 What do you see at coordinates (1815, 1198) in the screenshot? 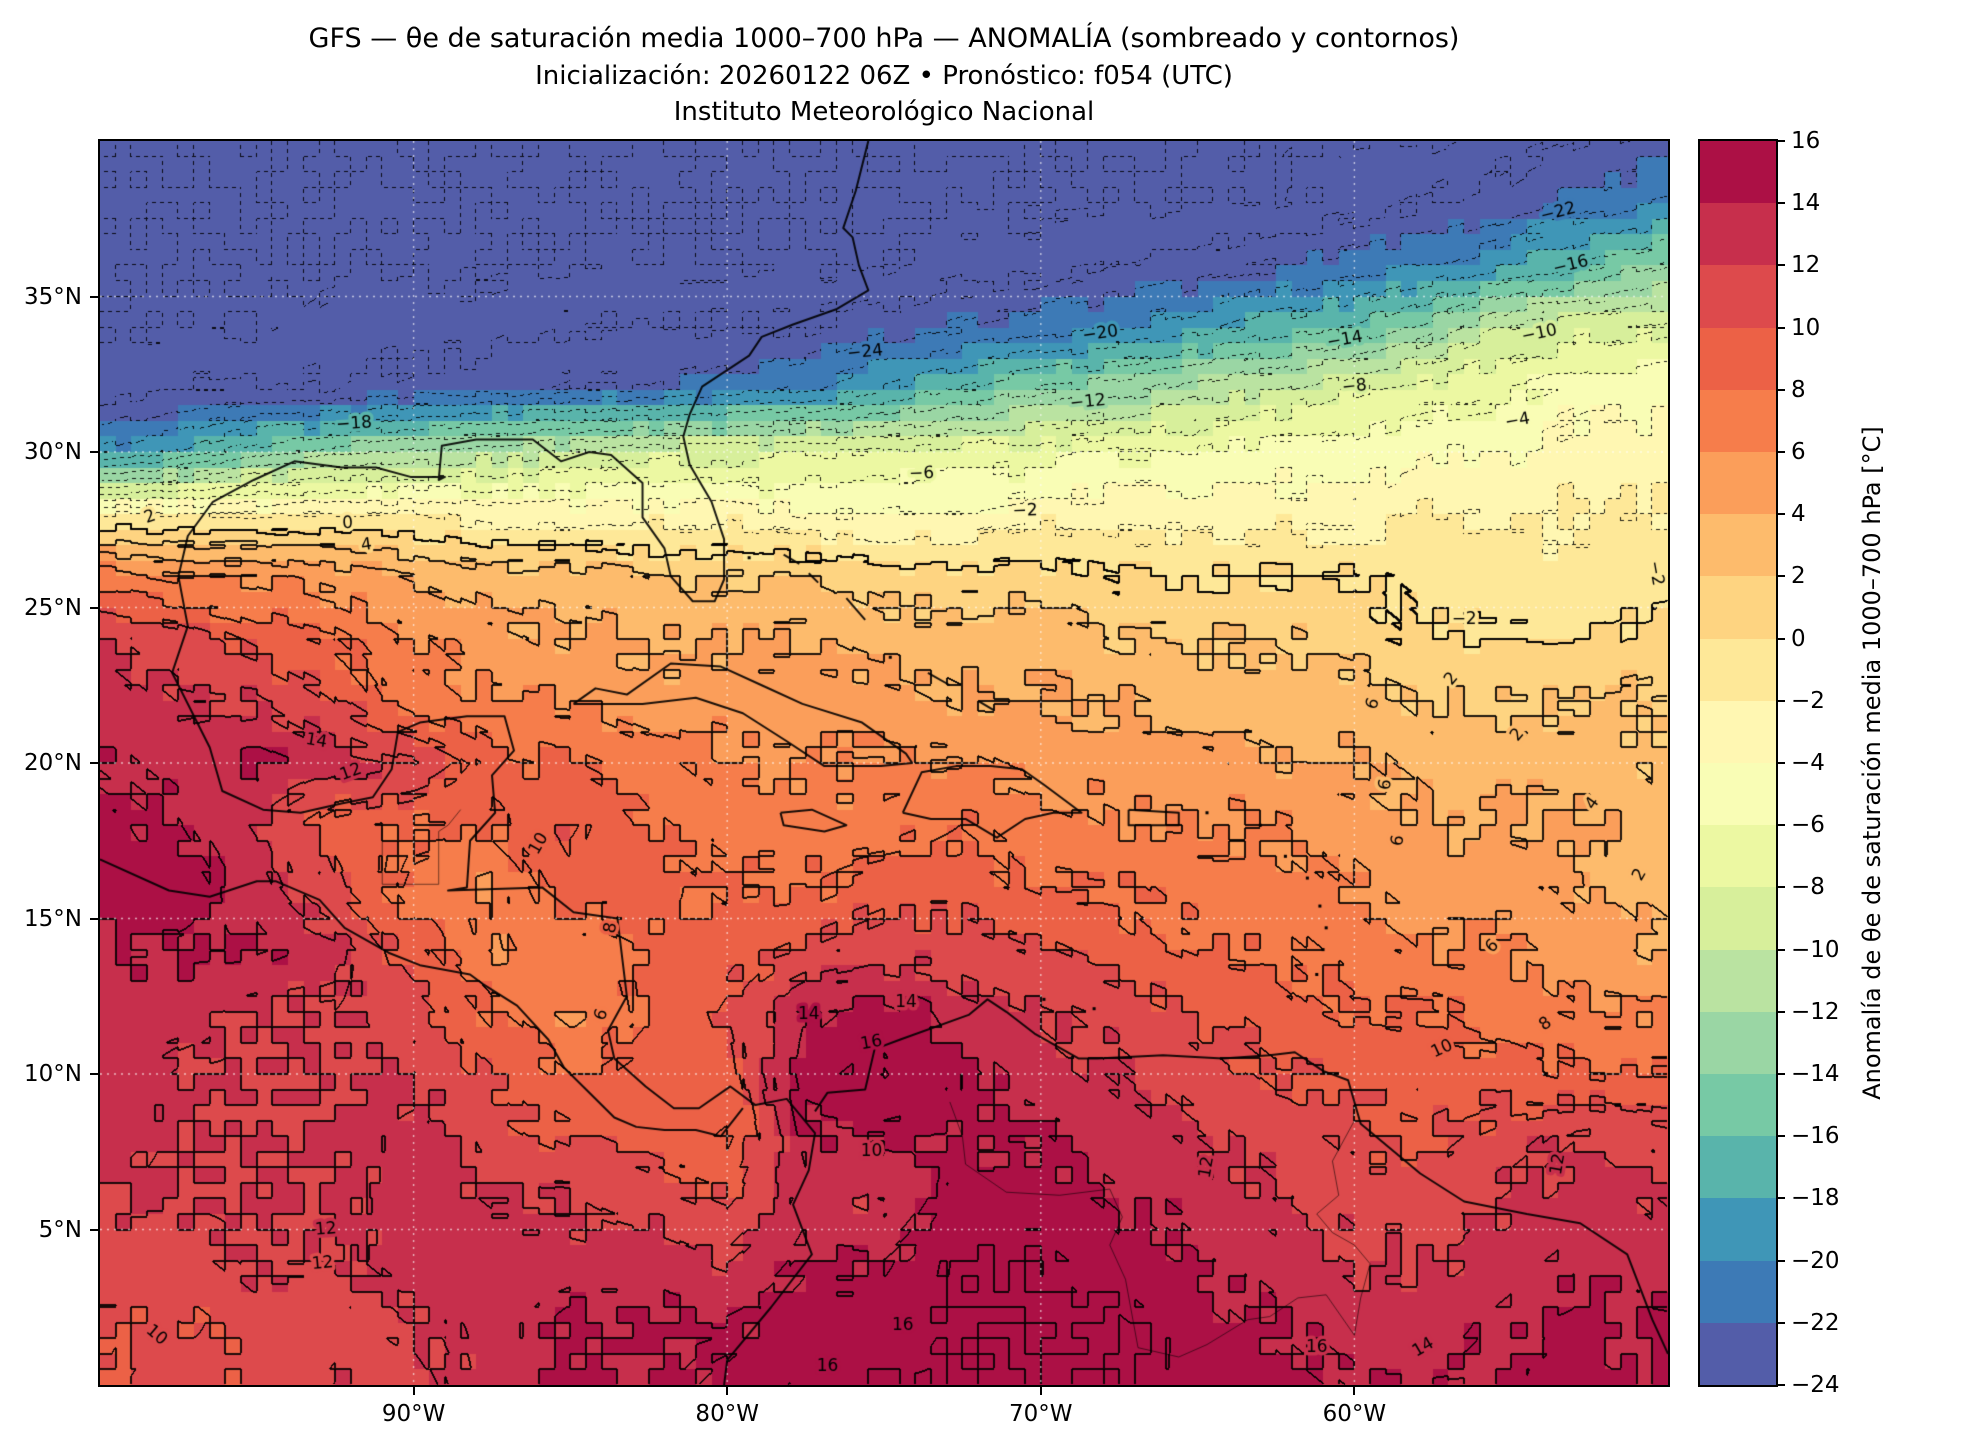
I see `colorbar-tick-label: −18` at bounding box center [1815, 1198].